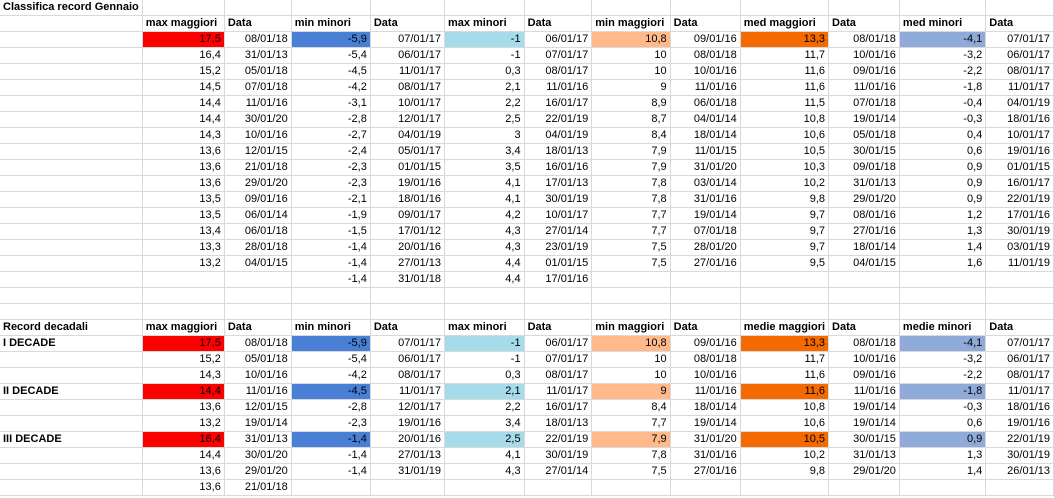  What do you see at coordinates (331, 215) in the screenshot?
I see `value-cell: -1,9` at bounding box center [331, 215].